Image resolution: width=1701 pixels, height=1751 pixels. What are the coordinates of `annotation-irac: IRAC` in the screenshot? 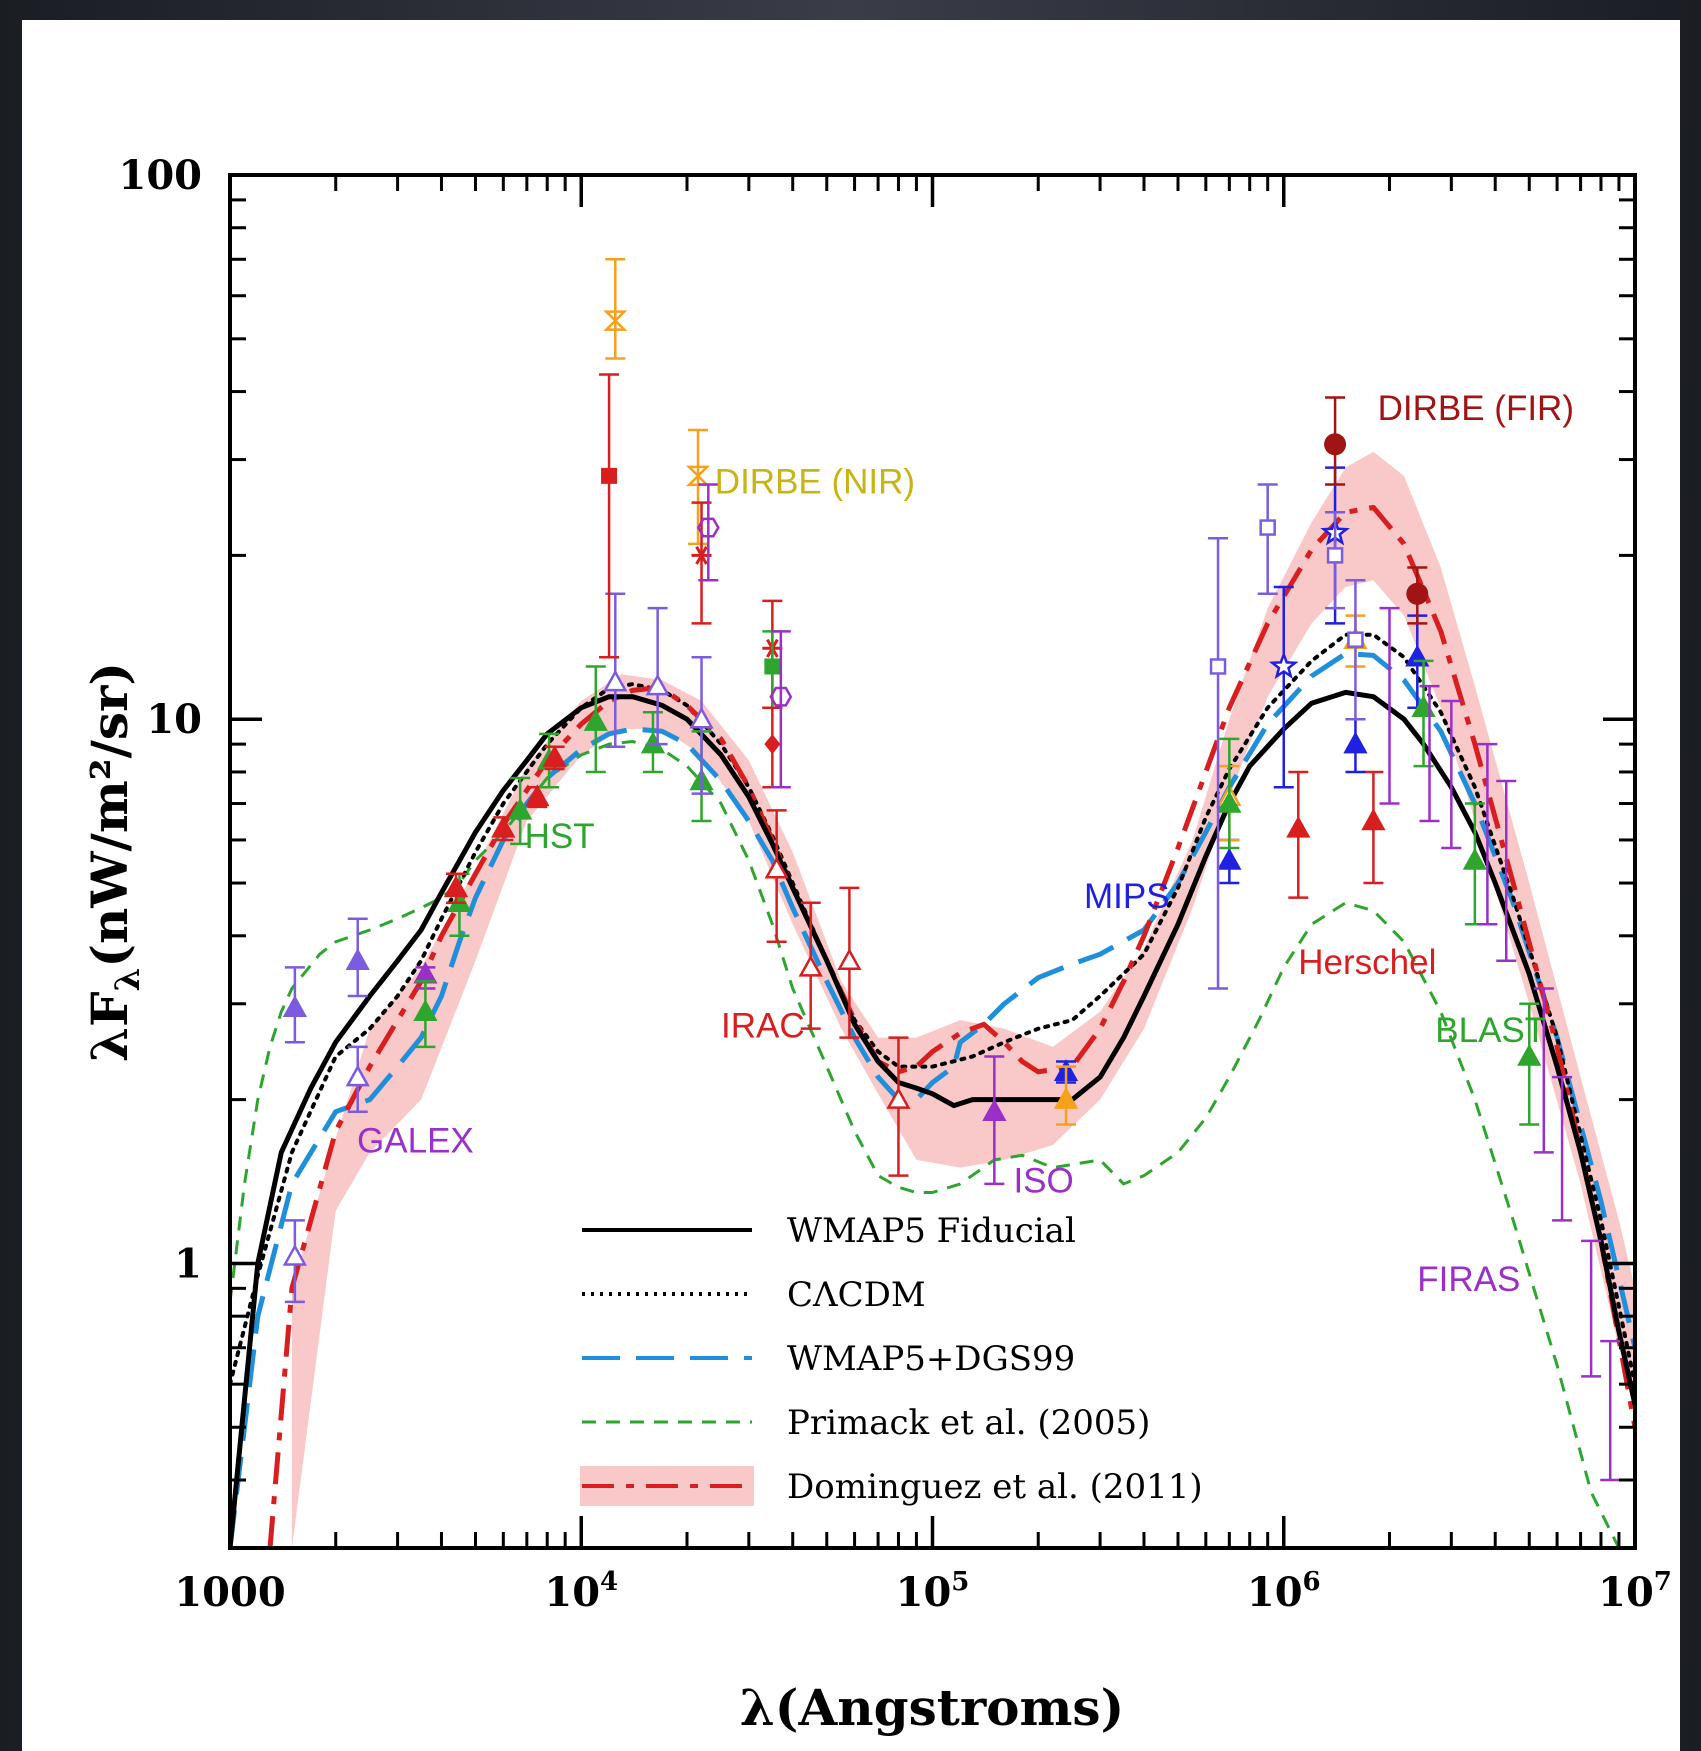 It's located at (763, 1026).